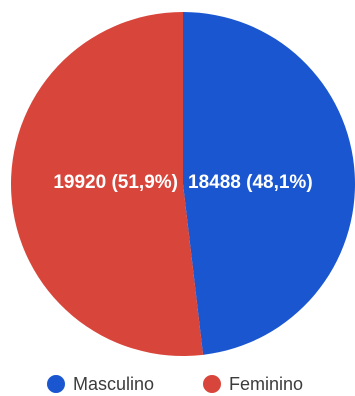 The width and height of the screenshot is (355, 396). I want to click on legend-marker-masculino, so click(56, 384).